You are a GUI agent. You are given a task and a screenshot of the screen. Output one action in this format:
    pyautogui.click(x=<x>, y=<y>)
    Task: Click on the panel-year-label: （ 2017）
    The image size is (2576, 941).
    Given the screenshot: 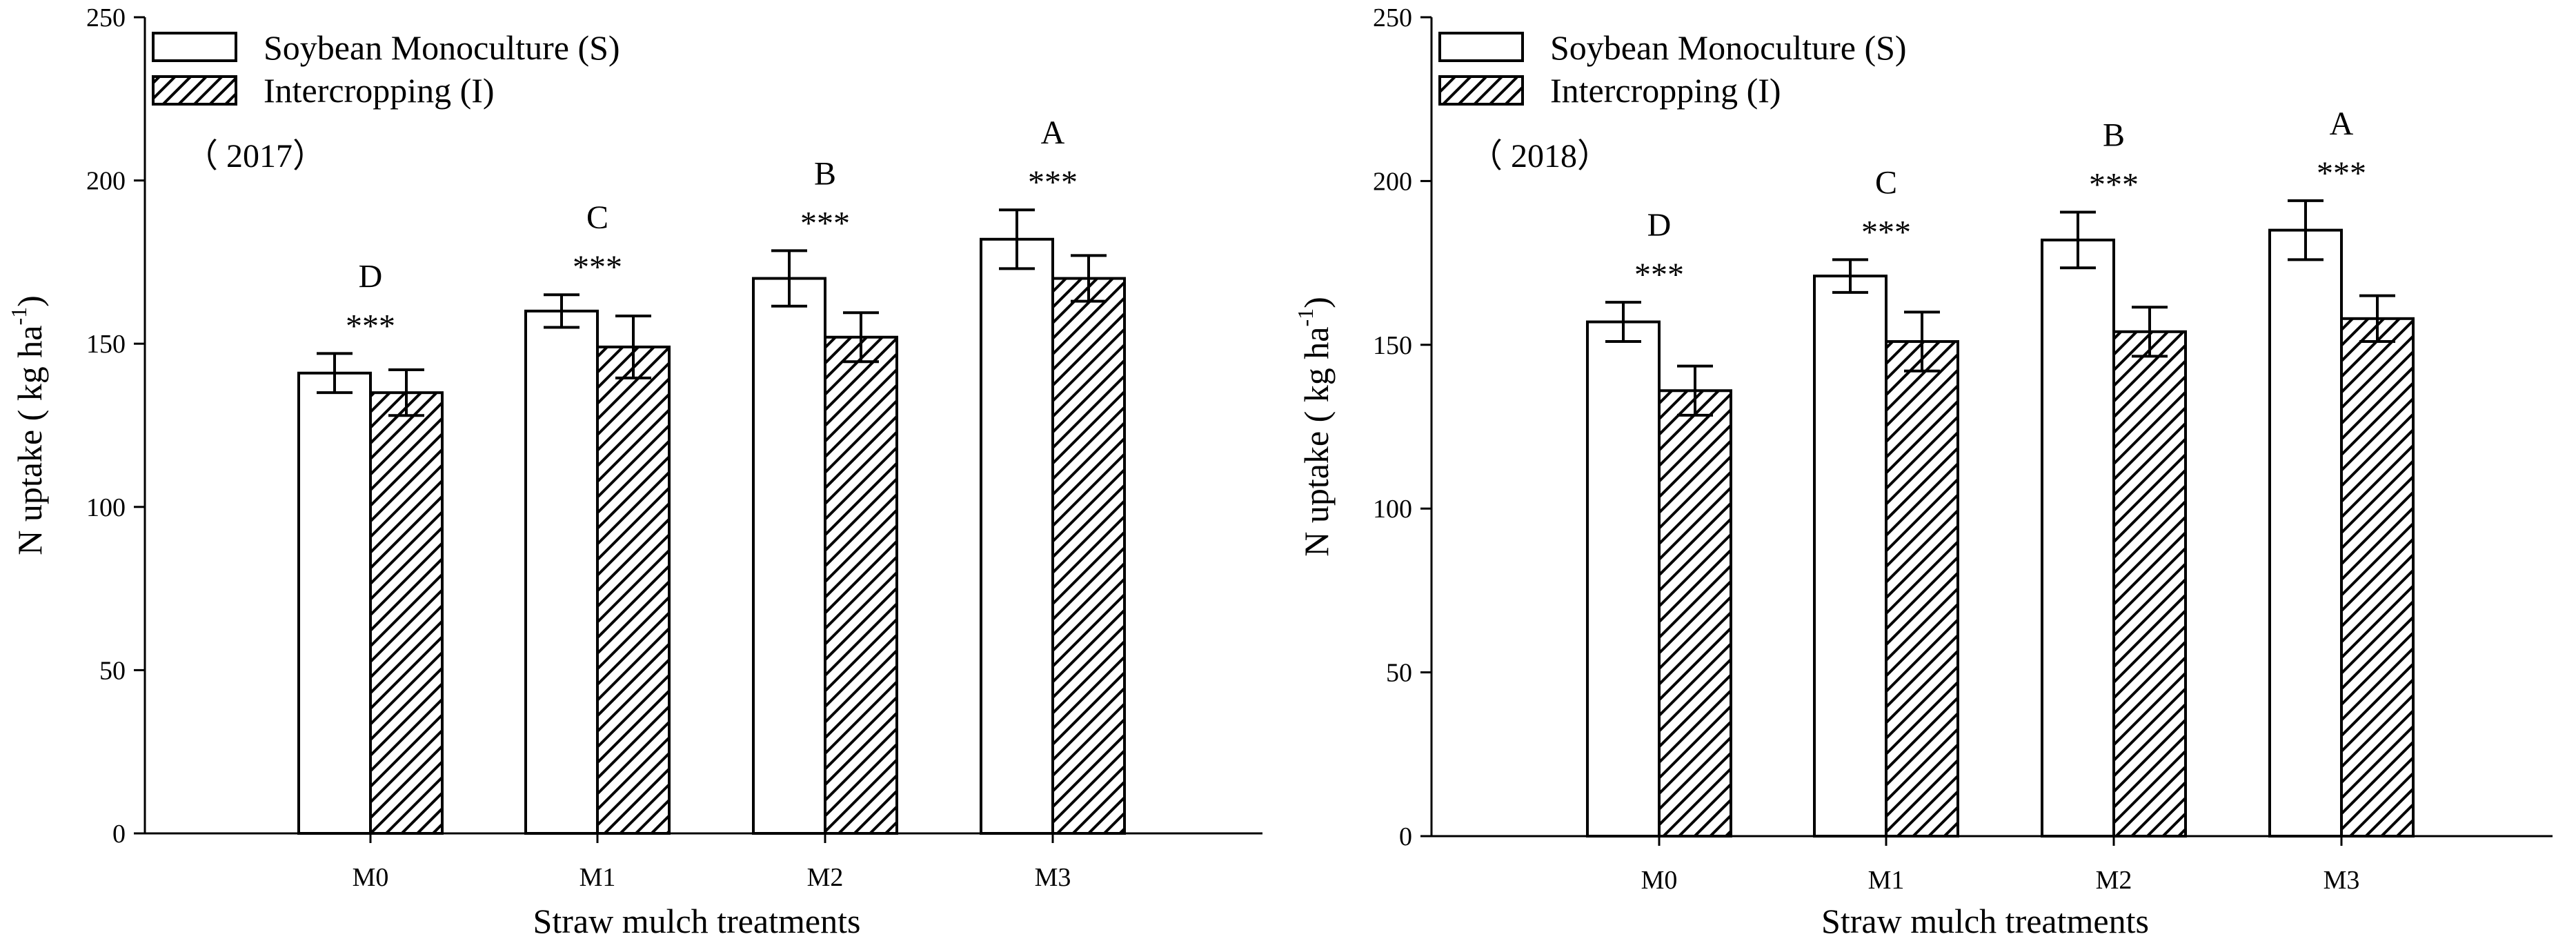 What is the action you would take?
    pyautogui.click(x=255, y=156)
    